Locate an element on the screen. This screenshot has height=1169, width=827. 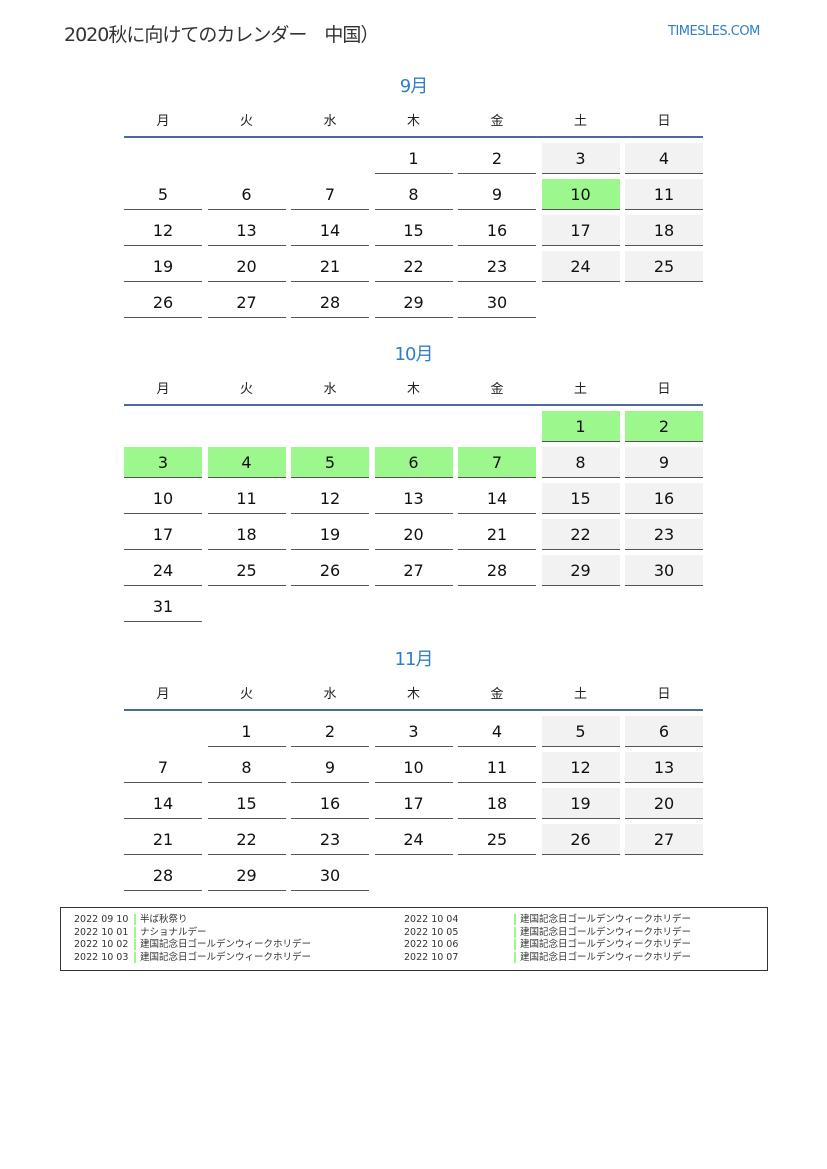
legend-item: 2022 10 04 建国記念日ゴールデンウィークホリデー is located at coordinates (547, 920).